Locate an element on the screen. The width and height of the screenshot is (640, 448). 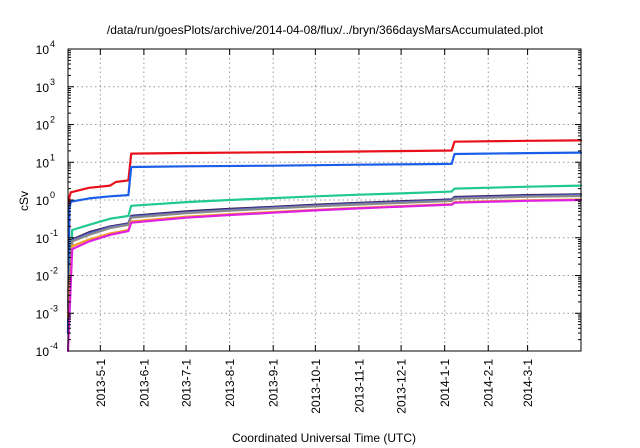
y-tick-exponent: -4 is located at coordinates (54, 346).